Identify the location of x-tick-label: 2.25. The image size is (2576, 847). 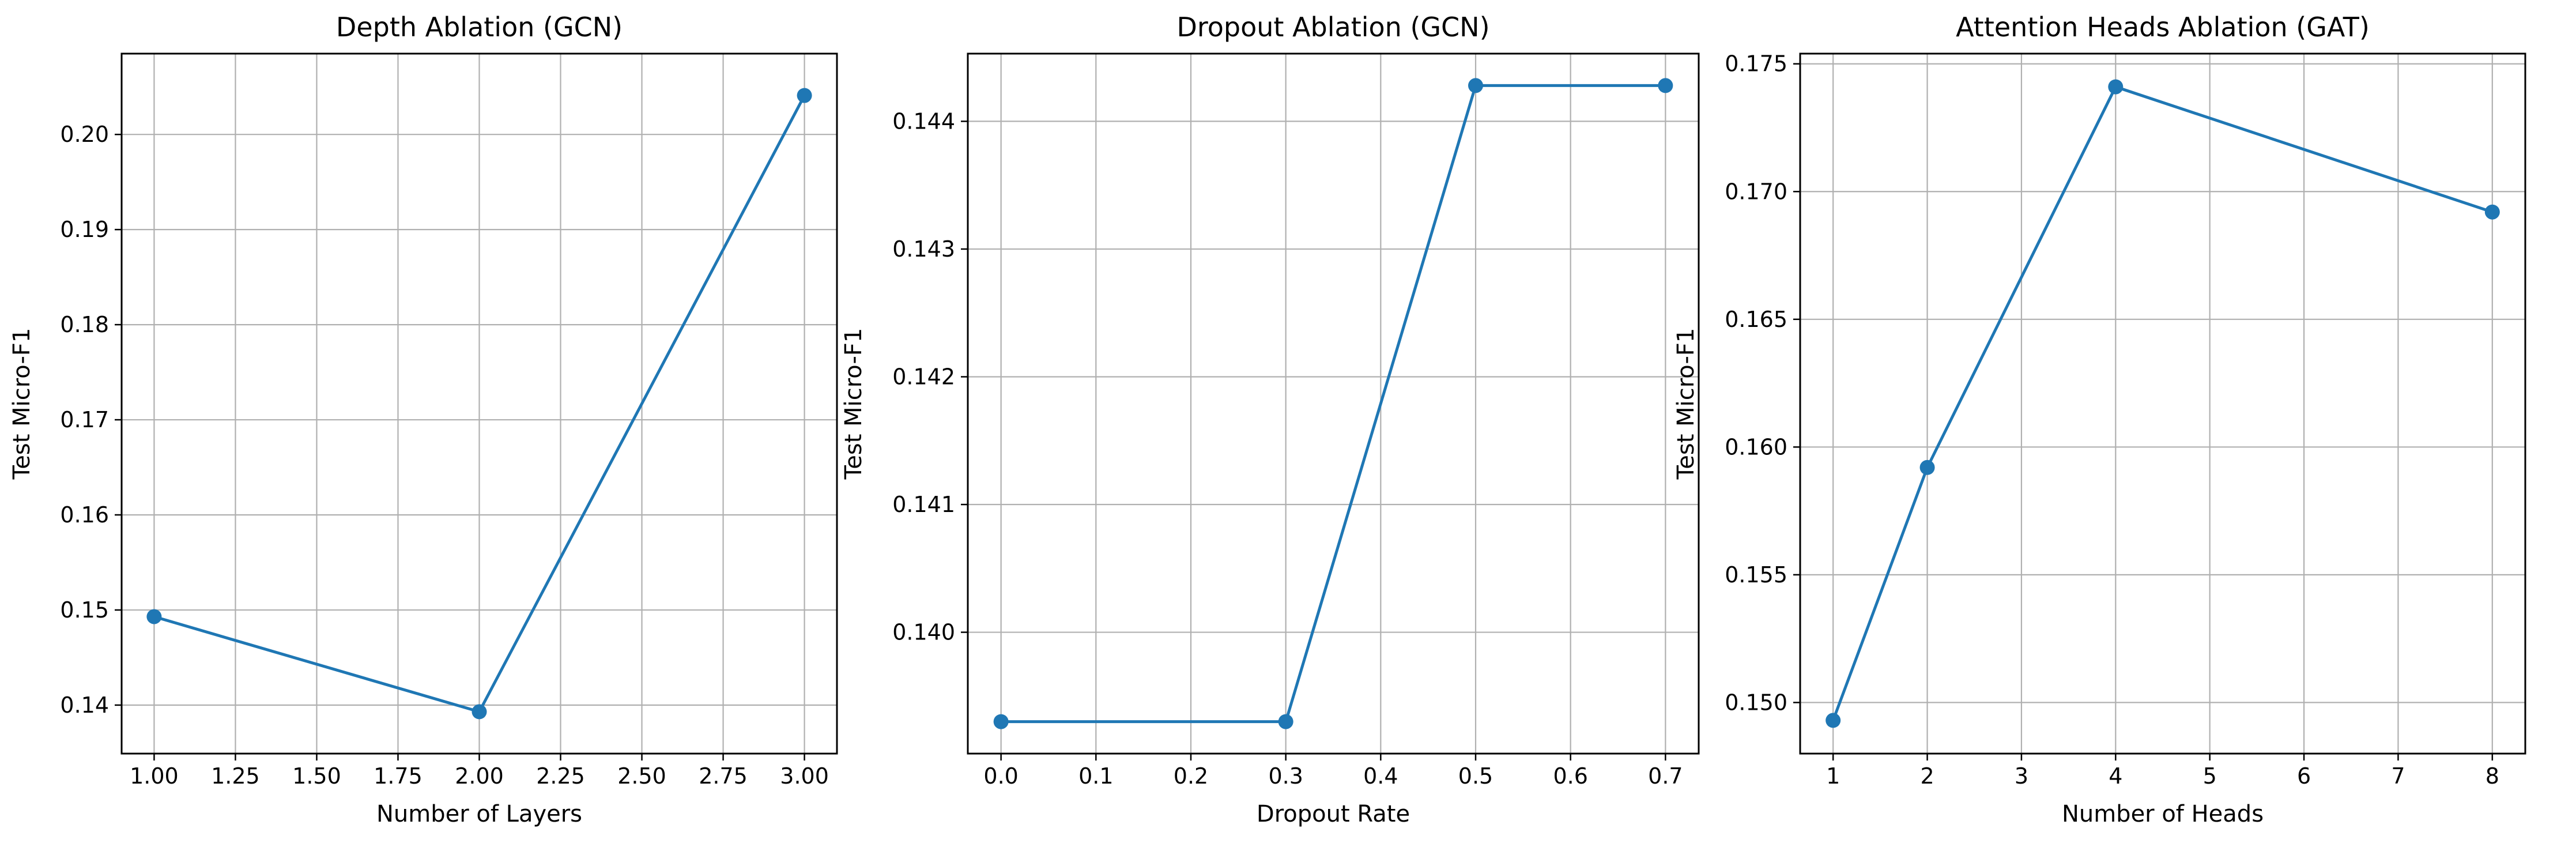
(560, 776).